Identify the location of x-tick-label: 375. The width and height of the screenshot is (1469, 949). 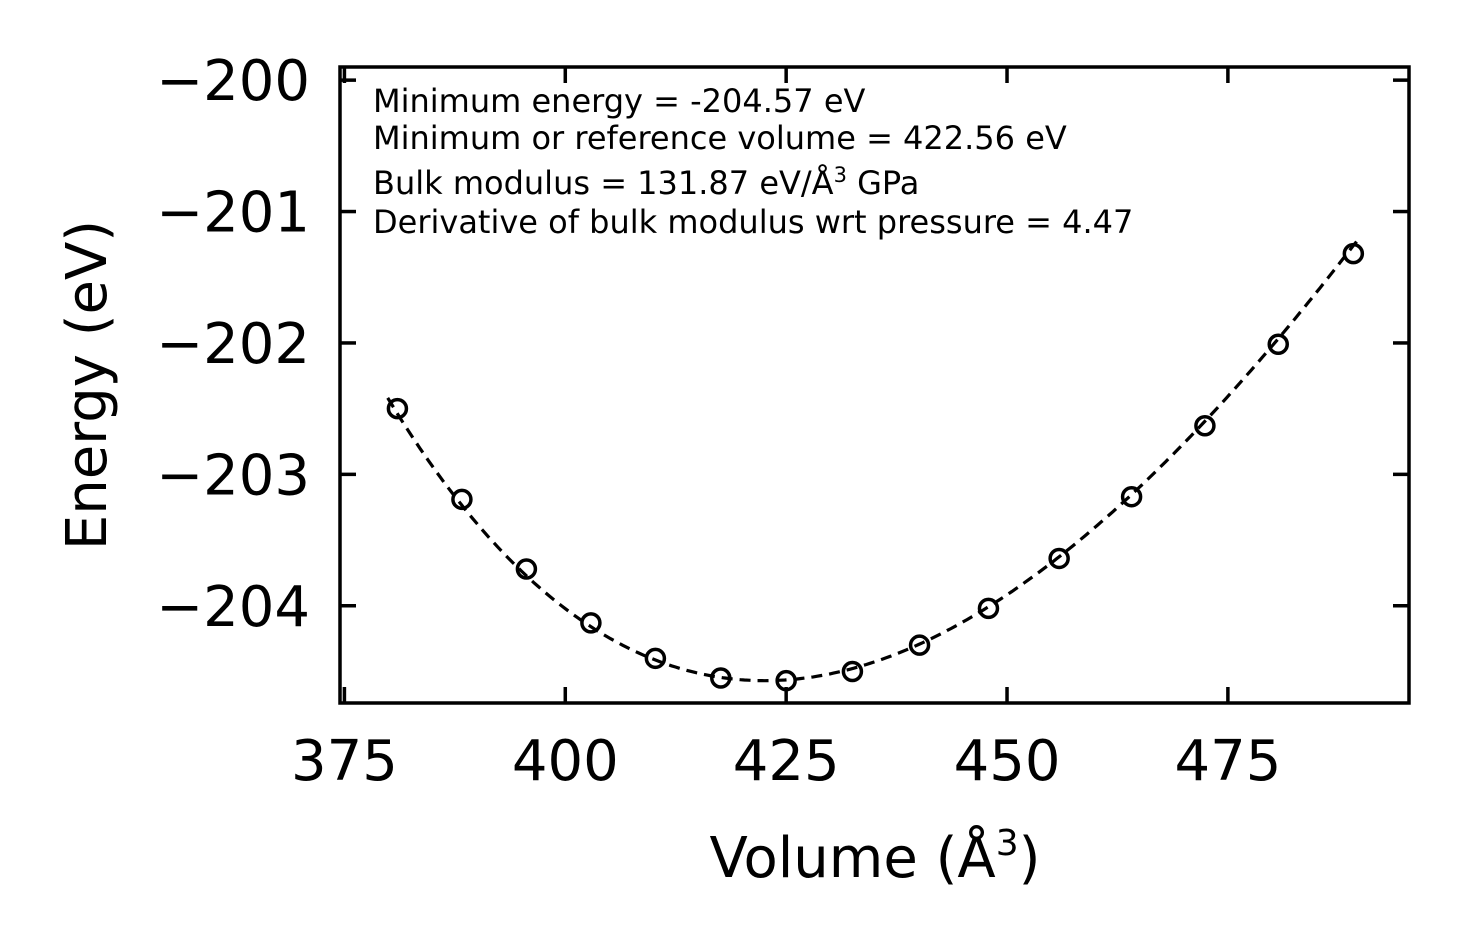
(344, 761).